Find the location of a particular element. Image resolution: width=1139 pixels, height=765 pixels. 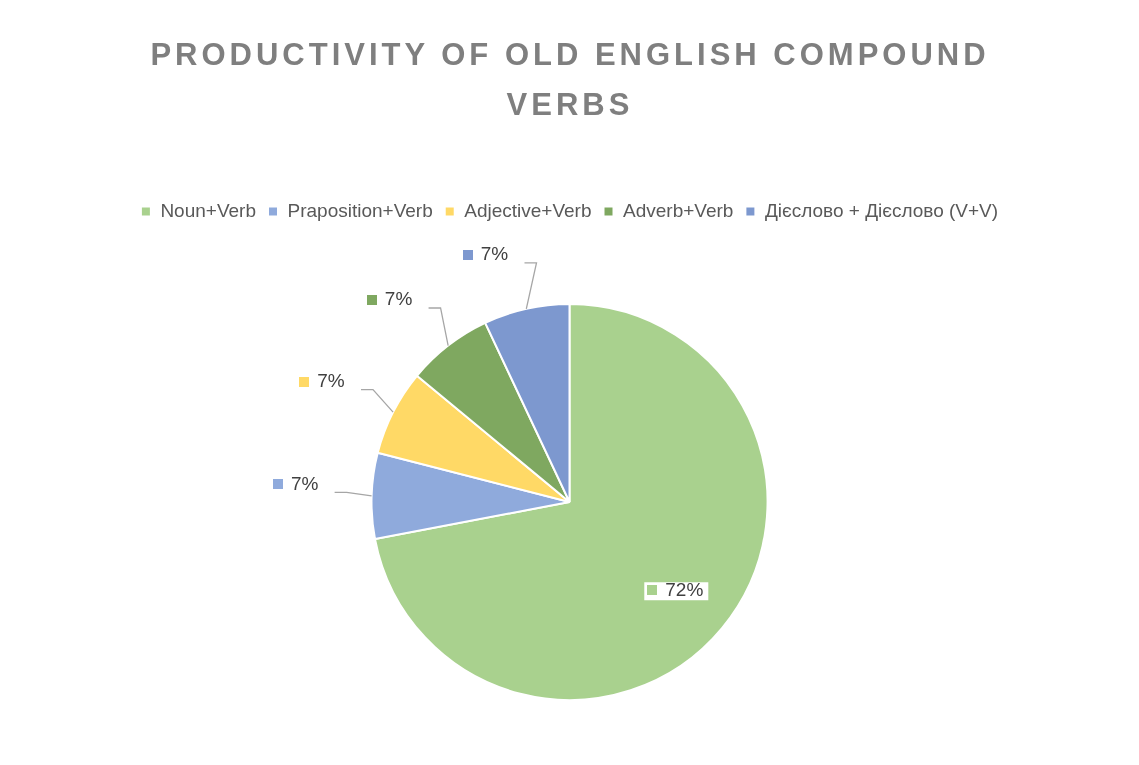

legend-label: Adjective+Verb is located at coordinates (528, 210).